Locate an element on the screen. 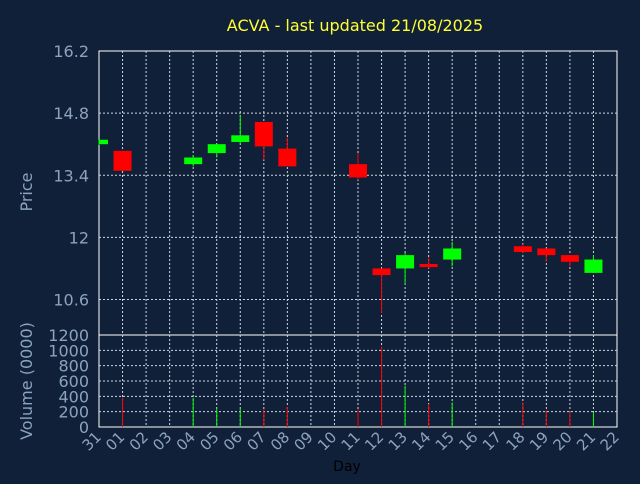 The height and width of the screenshot is (484, 640). x-tick-label: 01 is located at coordinates (115, 441).